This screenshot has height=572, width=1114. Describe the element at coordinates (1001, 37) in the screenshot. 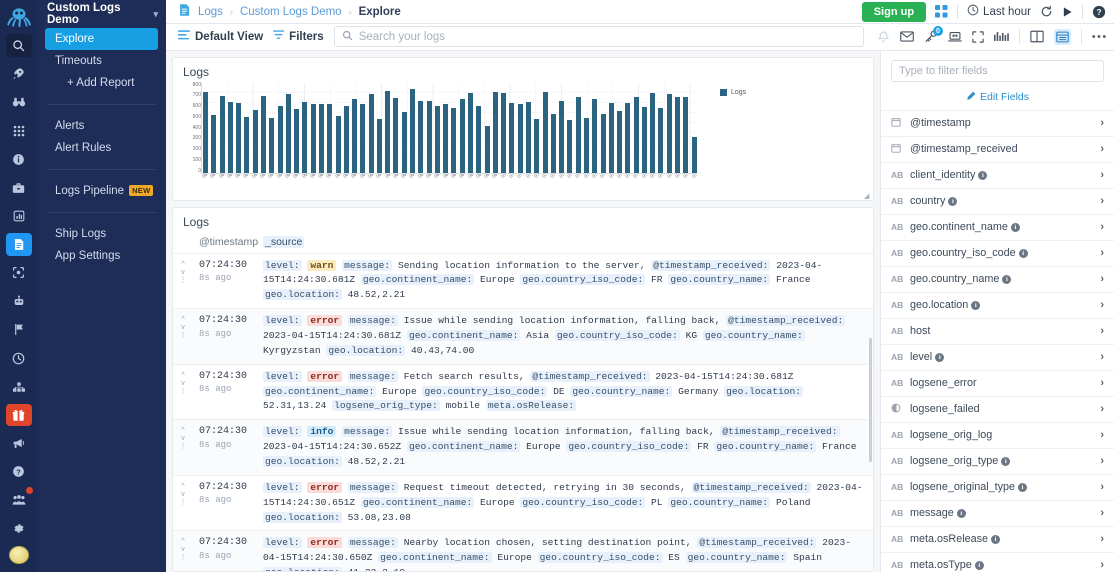

I see `bars-sparkline-icon` at that location.